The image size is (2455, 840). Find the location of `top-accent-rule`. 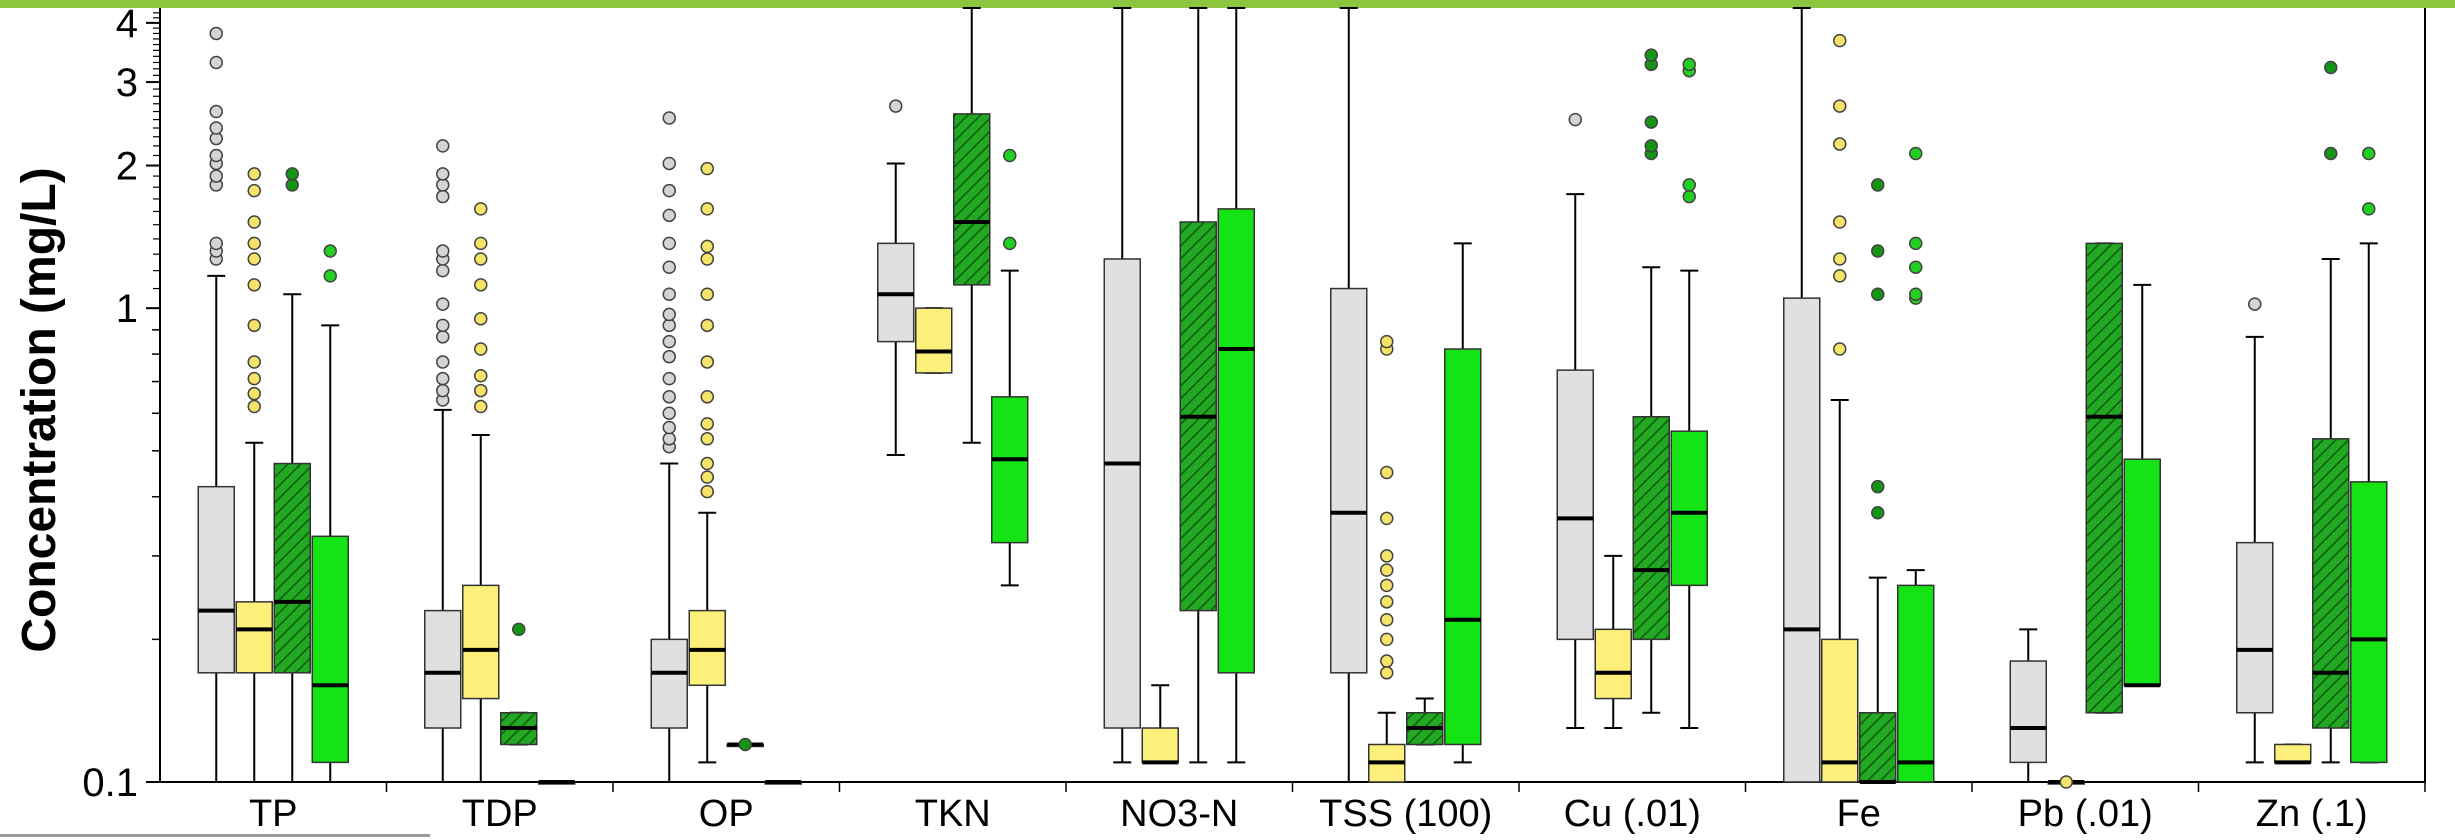

top-accent-rule is located at coordinates (1227, 4).